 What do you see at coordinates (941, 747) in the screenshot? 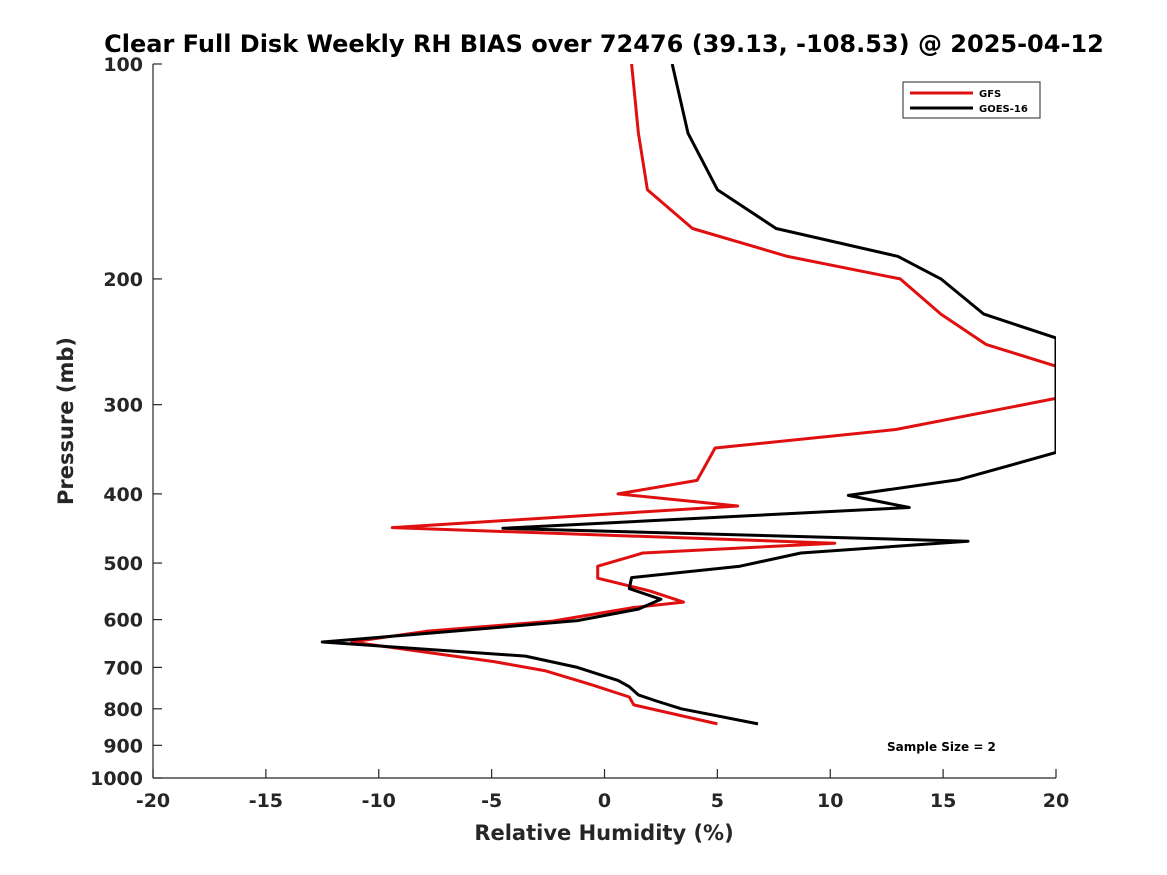
I see `sample-size-annotation: Sample Size = 2` at bounding box center [941, 747].